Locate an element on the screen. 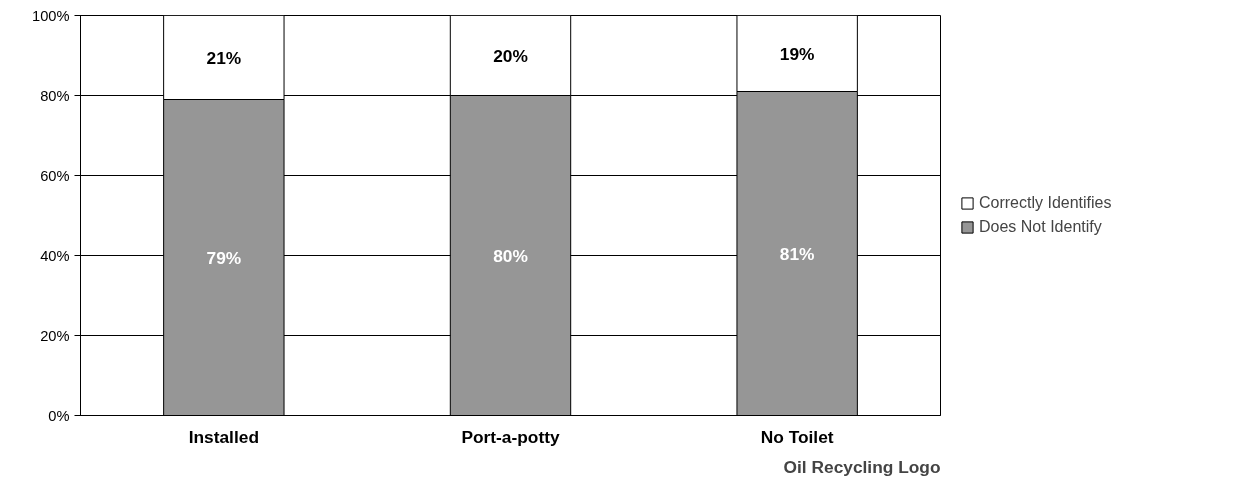  data-label: 21% is located at coordinates (224, 57).